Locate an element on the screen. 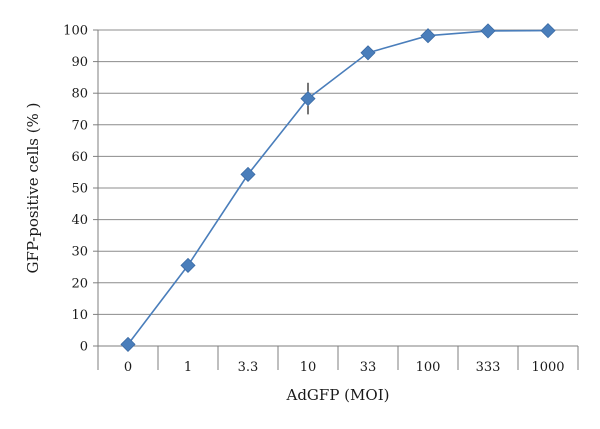  x-tick-label: 1 is located at coordinates (188, 367).